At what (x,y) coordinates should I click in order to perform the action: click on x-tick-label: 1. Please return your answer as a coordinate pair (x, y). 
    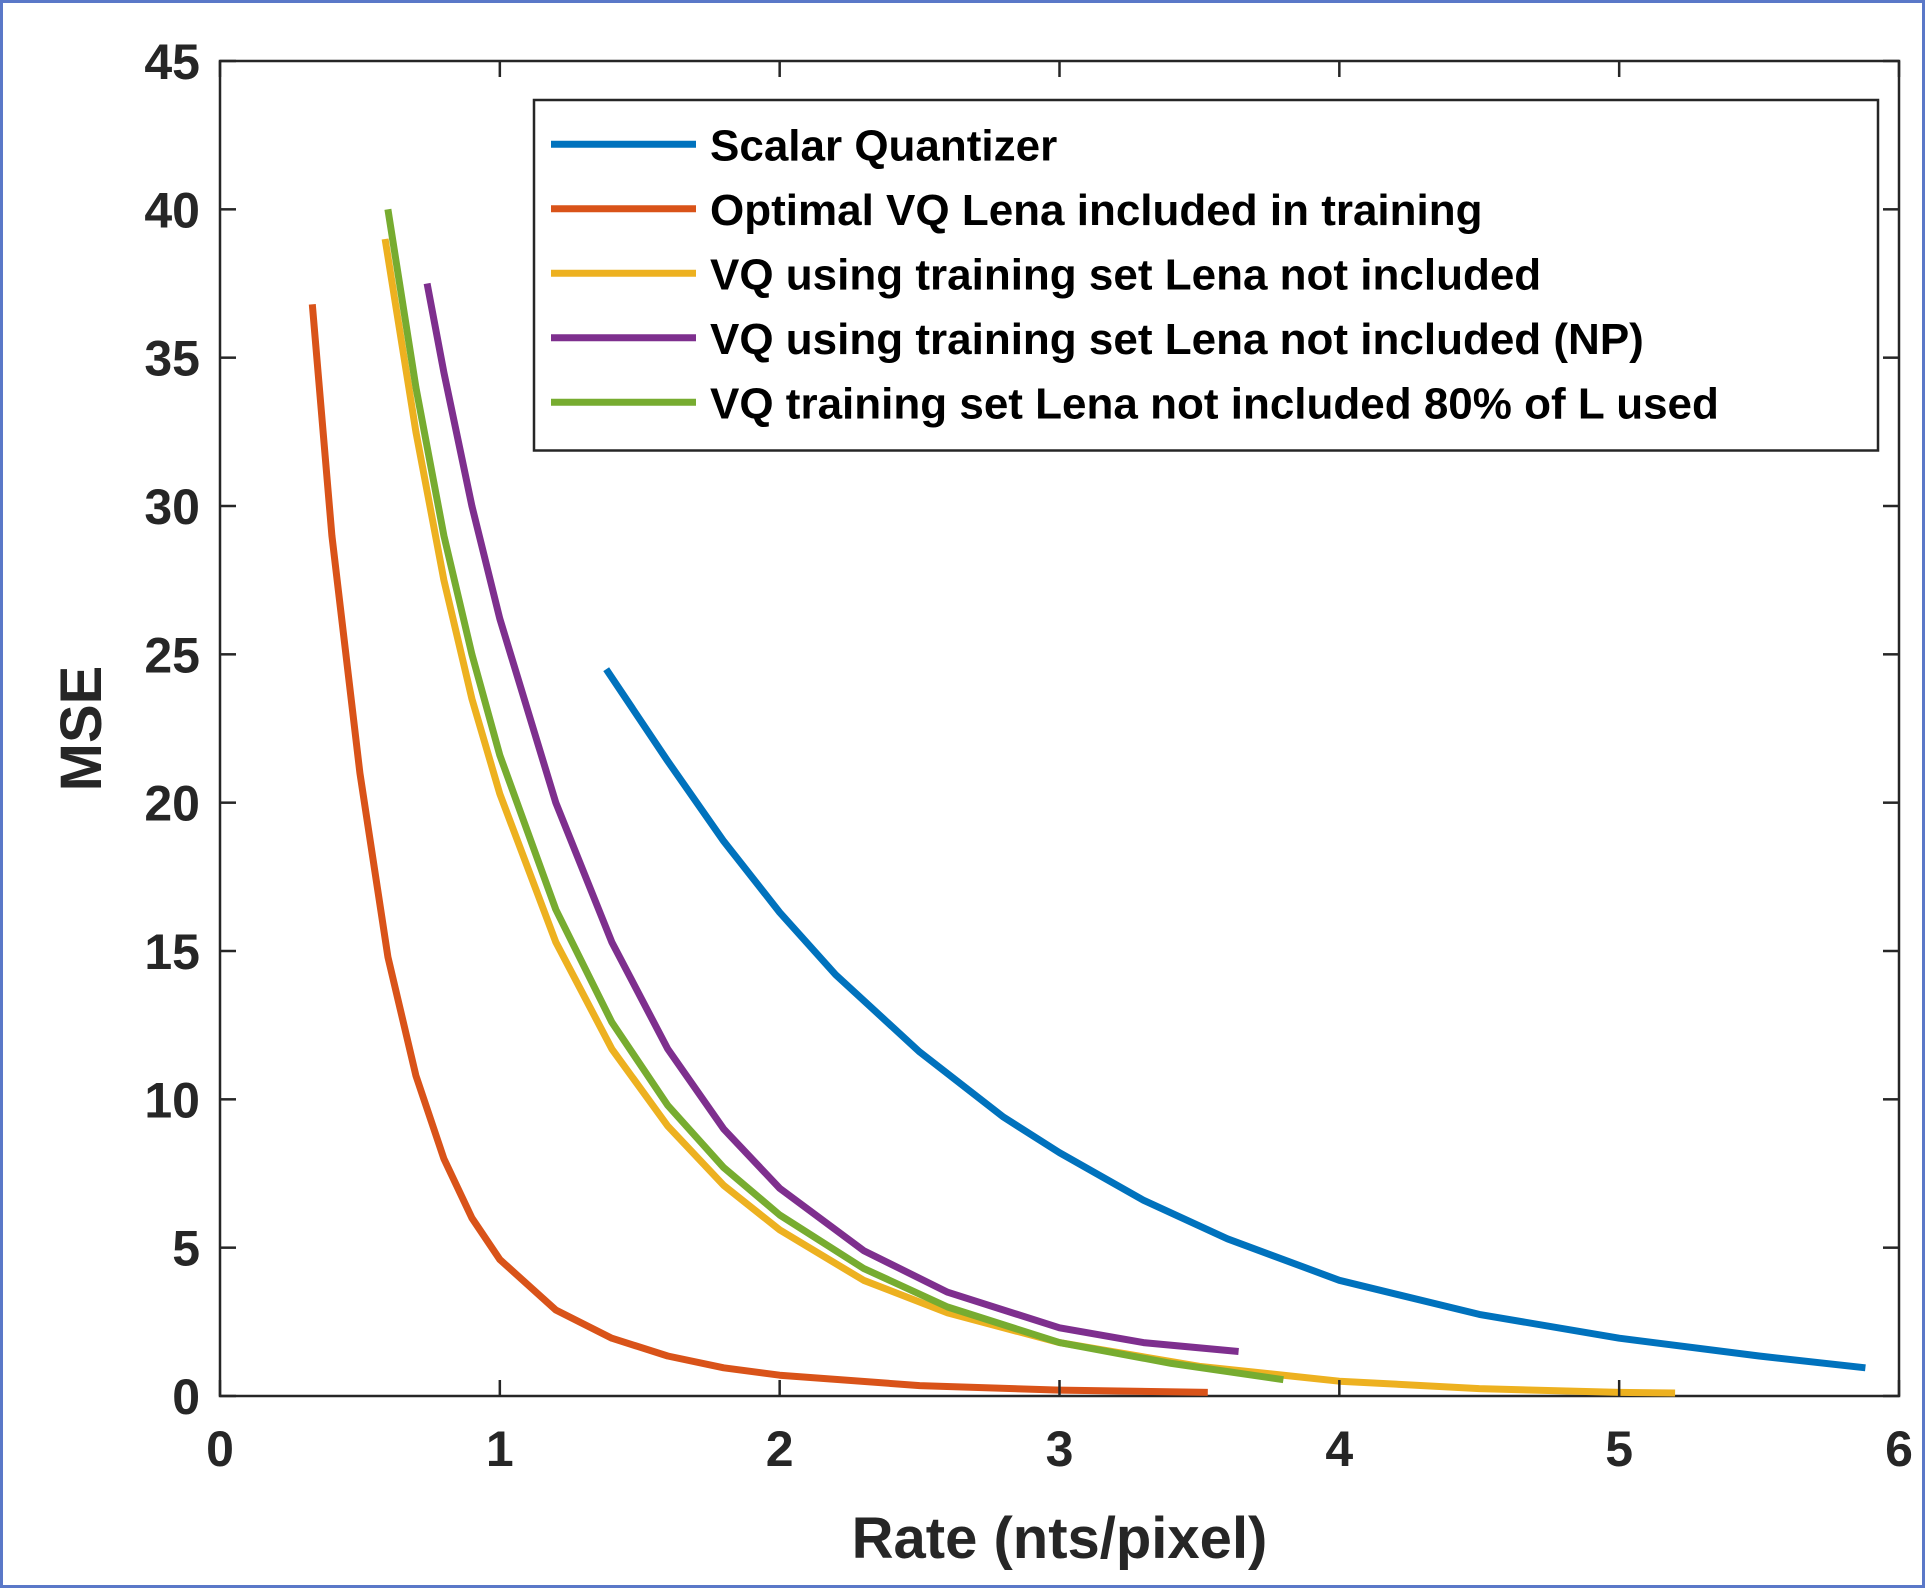
    Looking at the image, I should click on (500, 1449).